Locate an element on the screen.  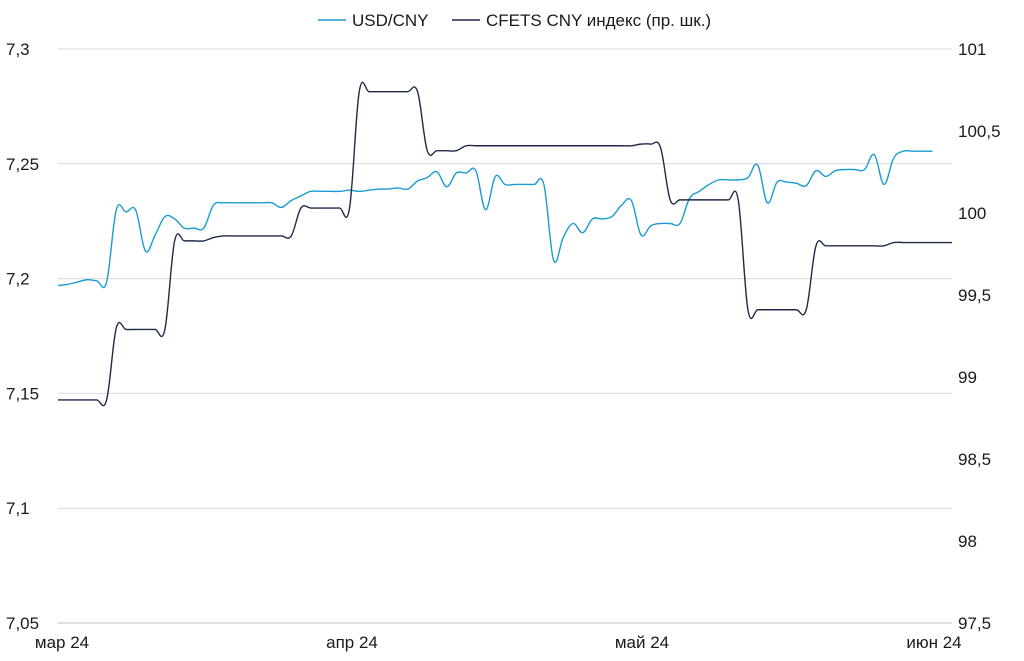
y-right-tick-label: 101 is located at coordinates (972, 49).